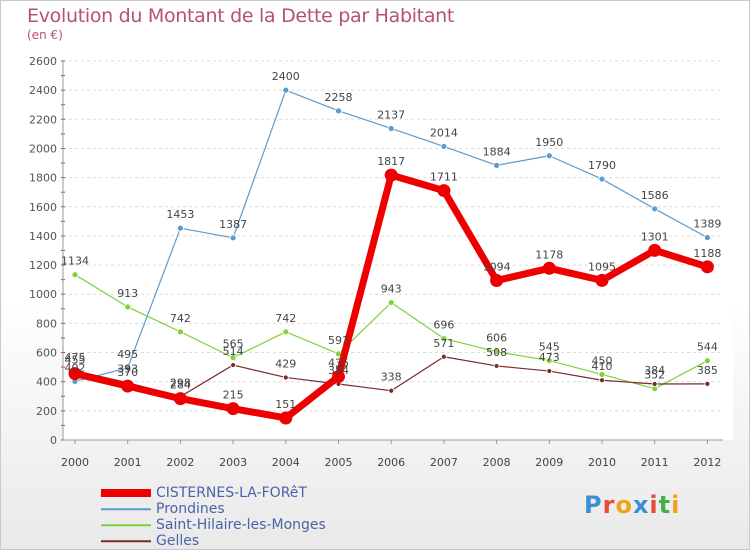 The height and width of the screenshot is (550, 750). I want to click on data-label: 1586, so click(655, 195).